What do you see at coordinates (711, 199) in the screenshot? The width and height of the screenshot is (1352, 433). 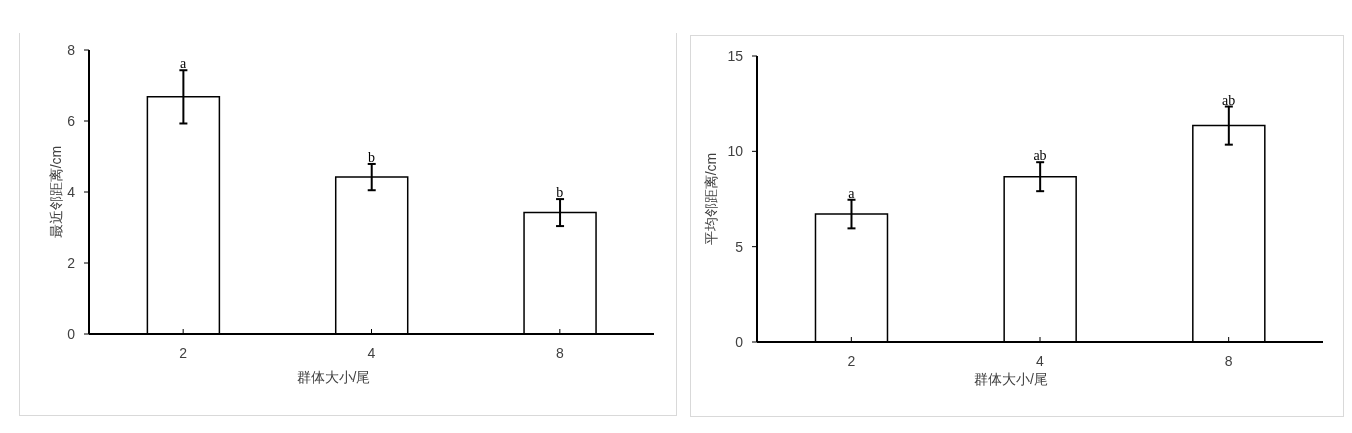 I see `y-axis-title: 平均邻距离/cm` at bounding box center [711, 199].